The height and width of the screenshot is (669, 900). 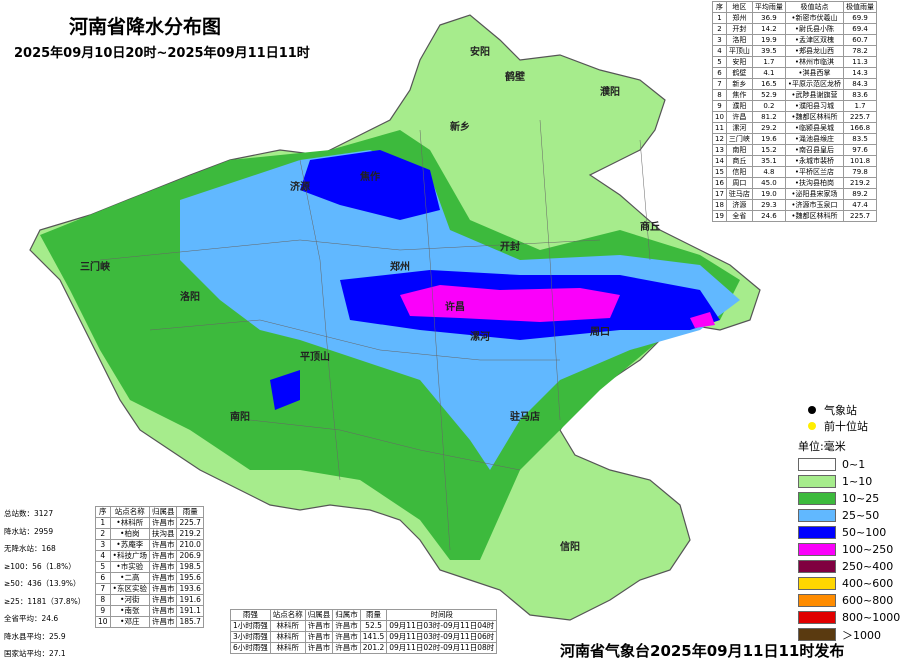 What do you see at coordinates (287, 626) in the screenshot?
I see `cell: 林科所` at bounding box center [287, 626].